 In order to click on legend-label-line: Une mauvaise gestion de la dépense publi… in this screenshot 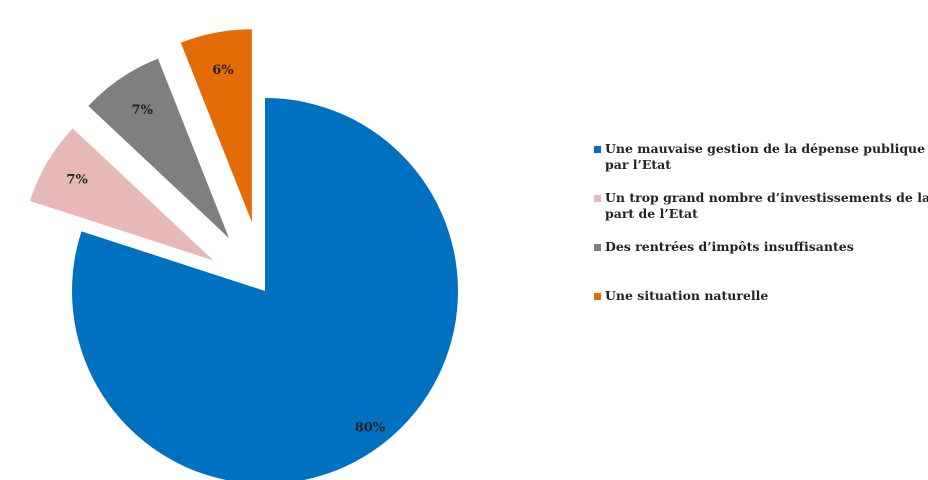, I will do `click(765, 148)`.